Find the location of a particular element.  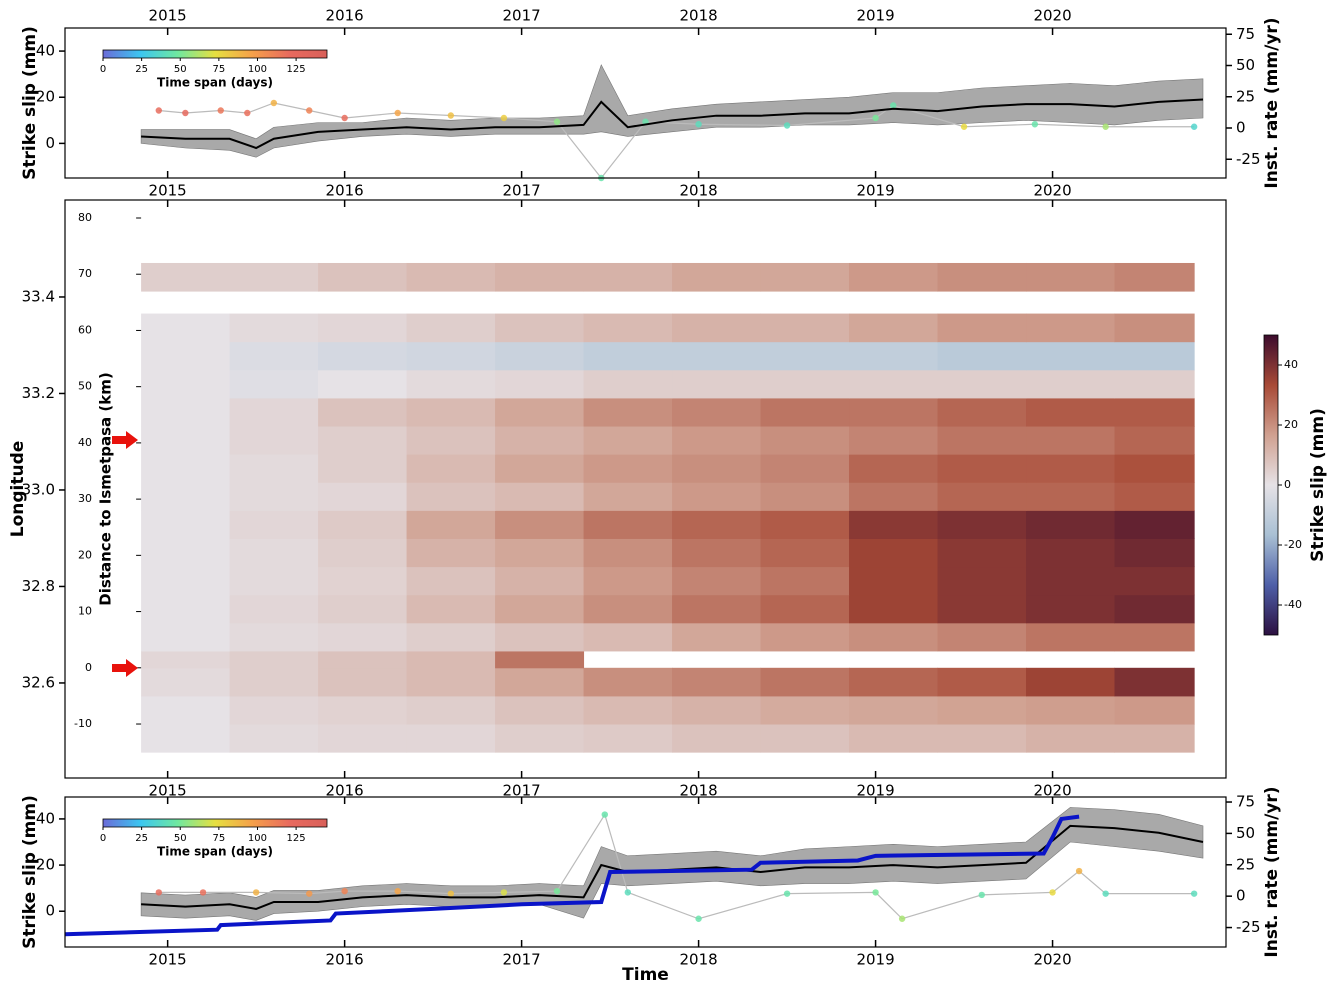

colorbar-tick-label: 20 is located at coordinates (1291, 424).